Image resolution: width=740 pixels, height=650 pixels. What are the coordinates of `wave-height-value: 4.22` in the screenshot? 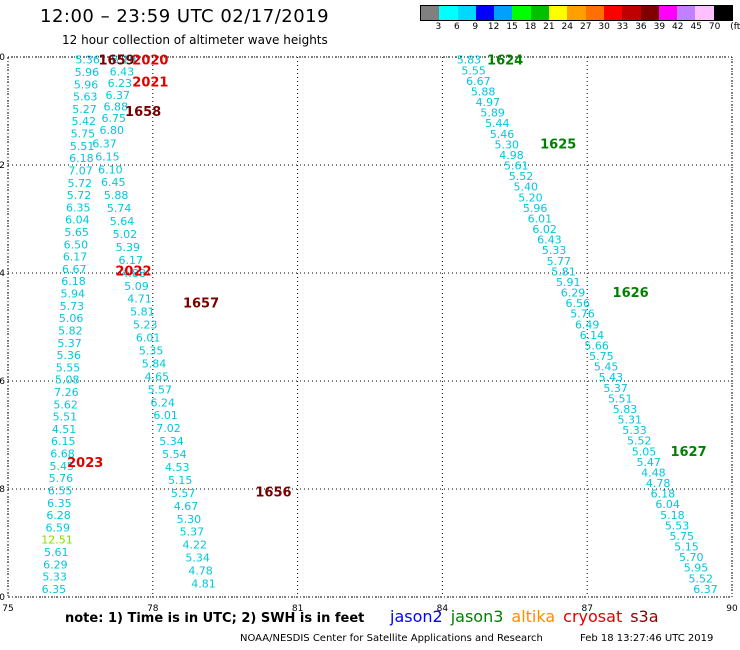 It's located at (194, 545).